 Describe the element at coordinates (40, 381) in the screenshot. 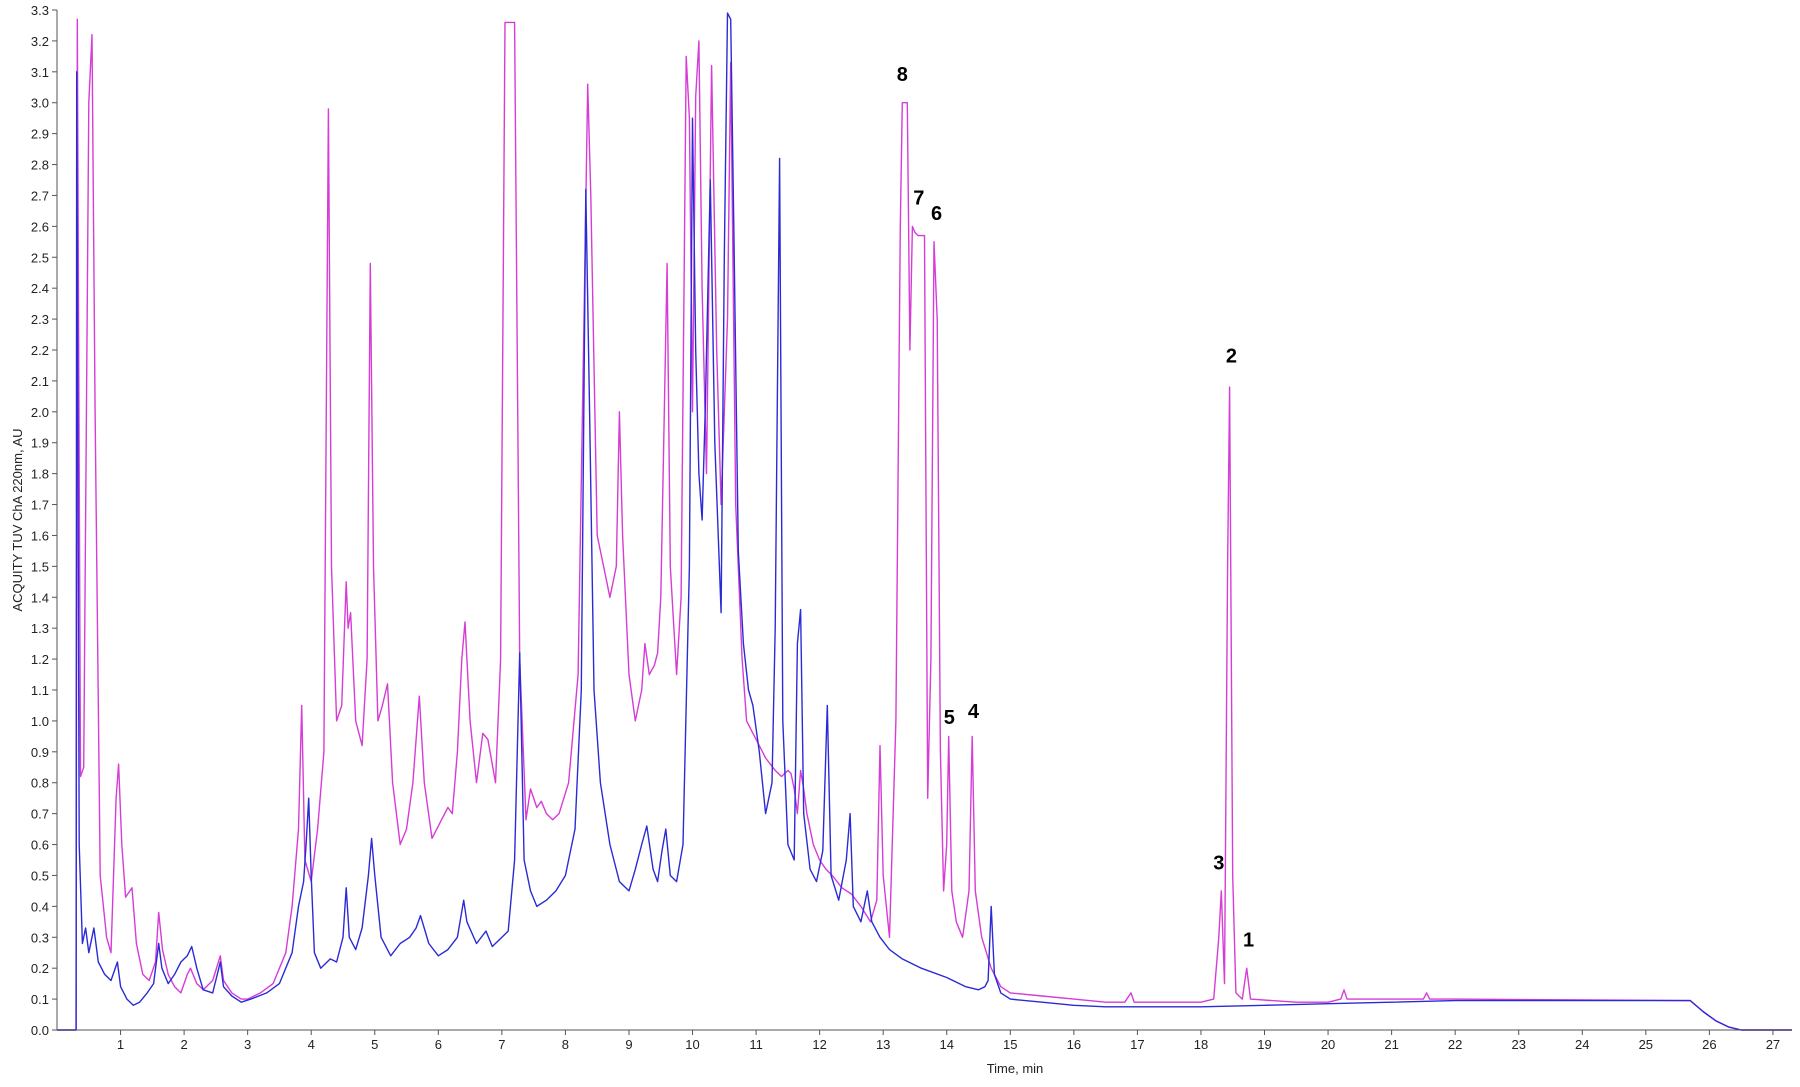

I see `y-tick-label: 2.1` at that location.